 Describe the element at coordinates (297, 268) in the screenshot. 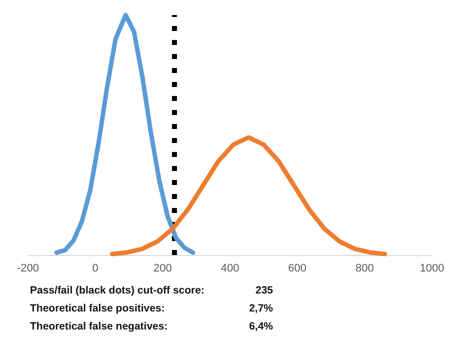

I see `x-tick-label: 600` at that location.